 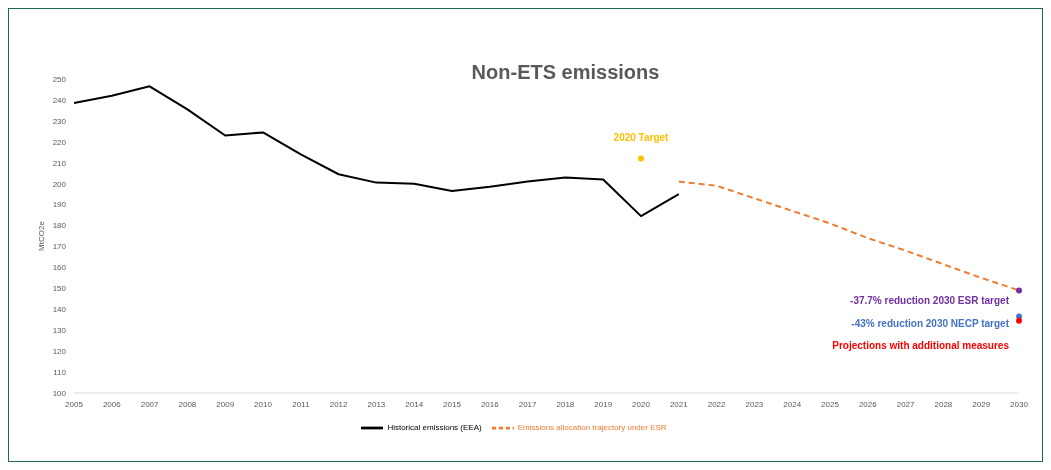 I want to click on series-label: 2020 Target, so click(x=641, y=137).